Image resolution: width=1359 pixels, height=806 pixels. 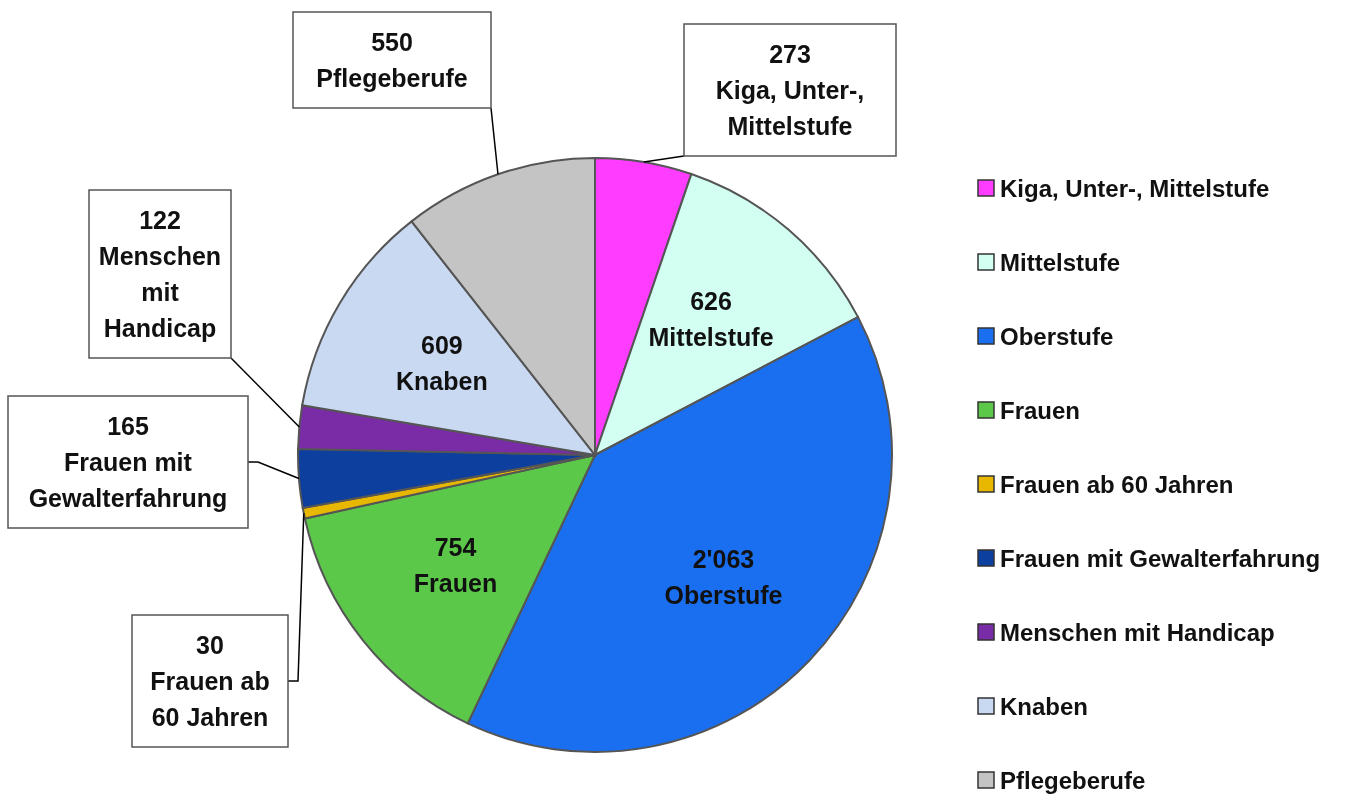 What do you see at coordinates (210, 645) in the screenshot?
I see `data-label: 30` at bounding box center [210, 645].